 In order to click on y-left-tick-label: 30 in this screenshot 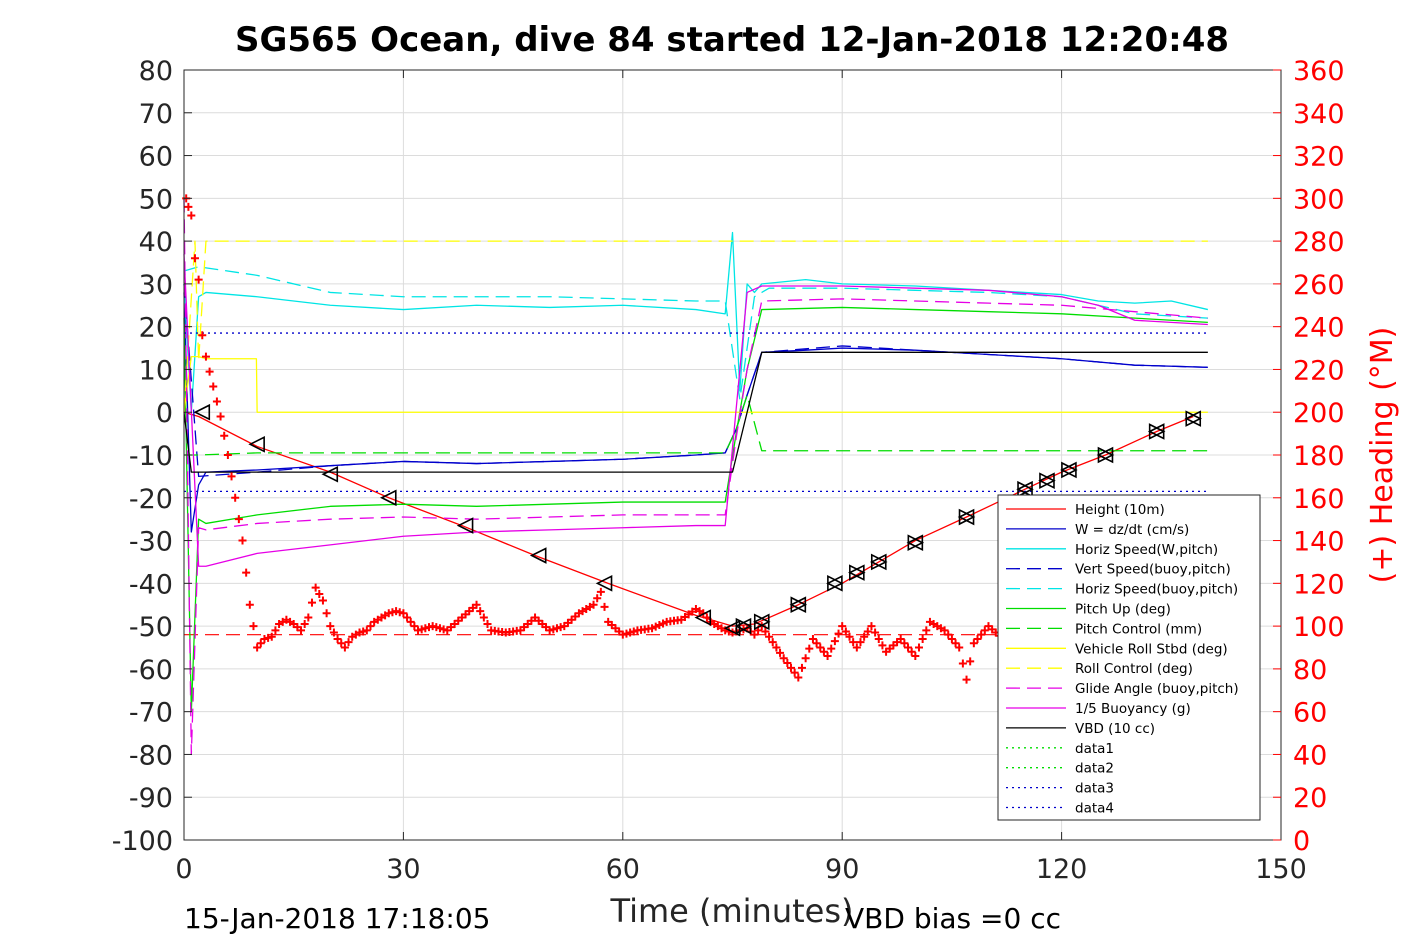, I will do `click(156, 285)`.